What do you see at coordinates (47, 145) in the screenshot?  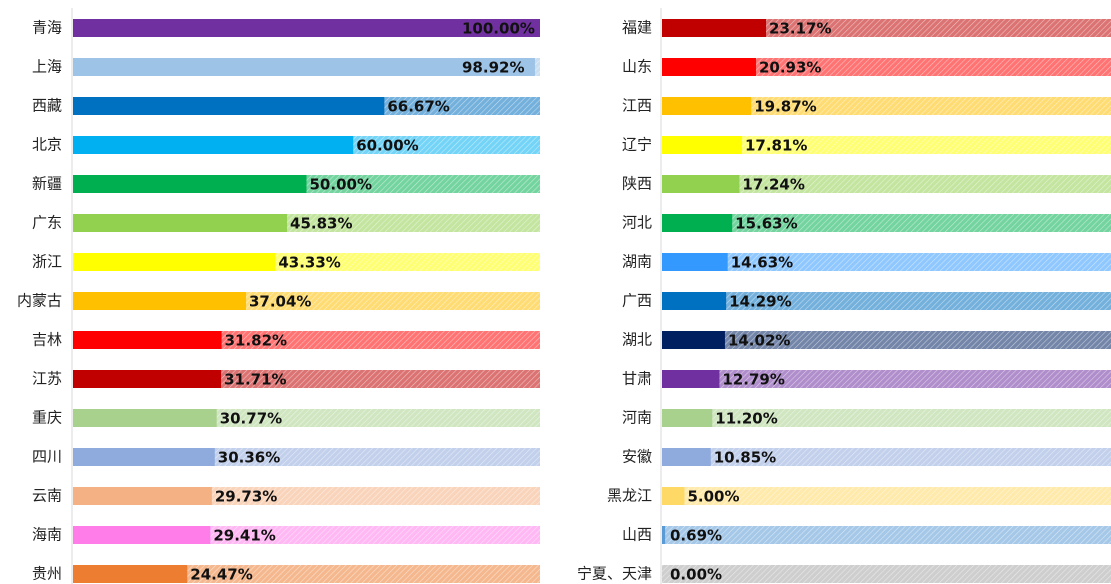 I see `category-label: 北京` at bounding box center [47, 145].